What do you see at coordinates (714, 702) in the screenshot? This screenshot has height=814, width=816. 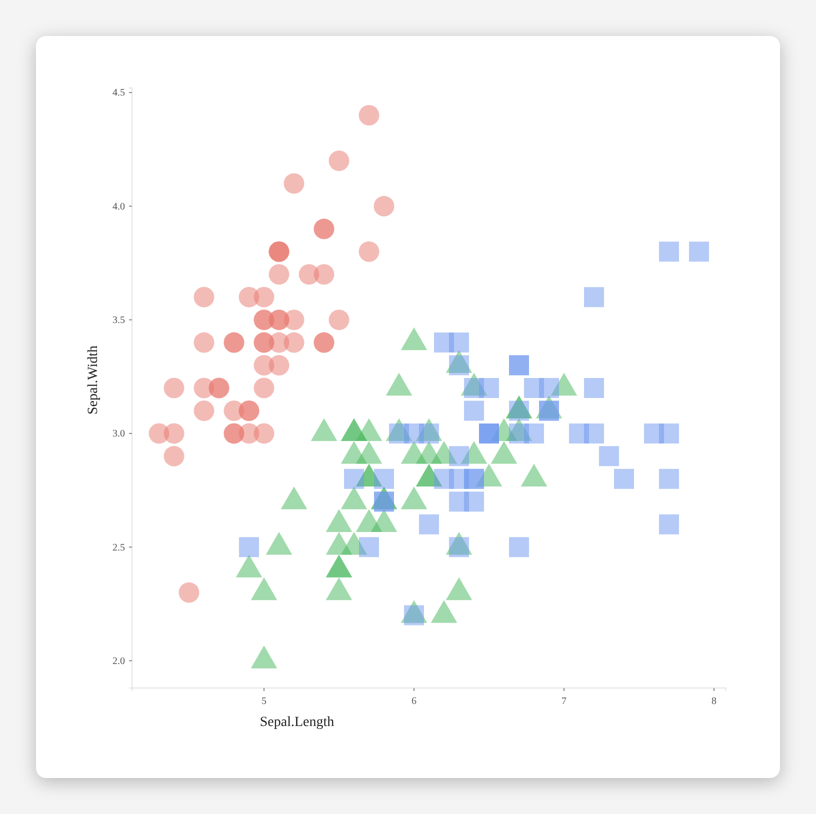 I see `x-tick-label: 8` at bounding box center [714, 702].